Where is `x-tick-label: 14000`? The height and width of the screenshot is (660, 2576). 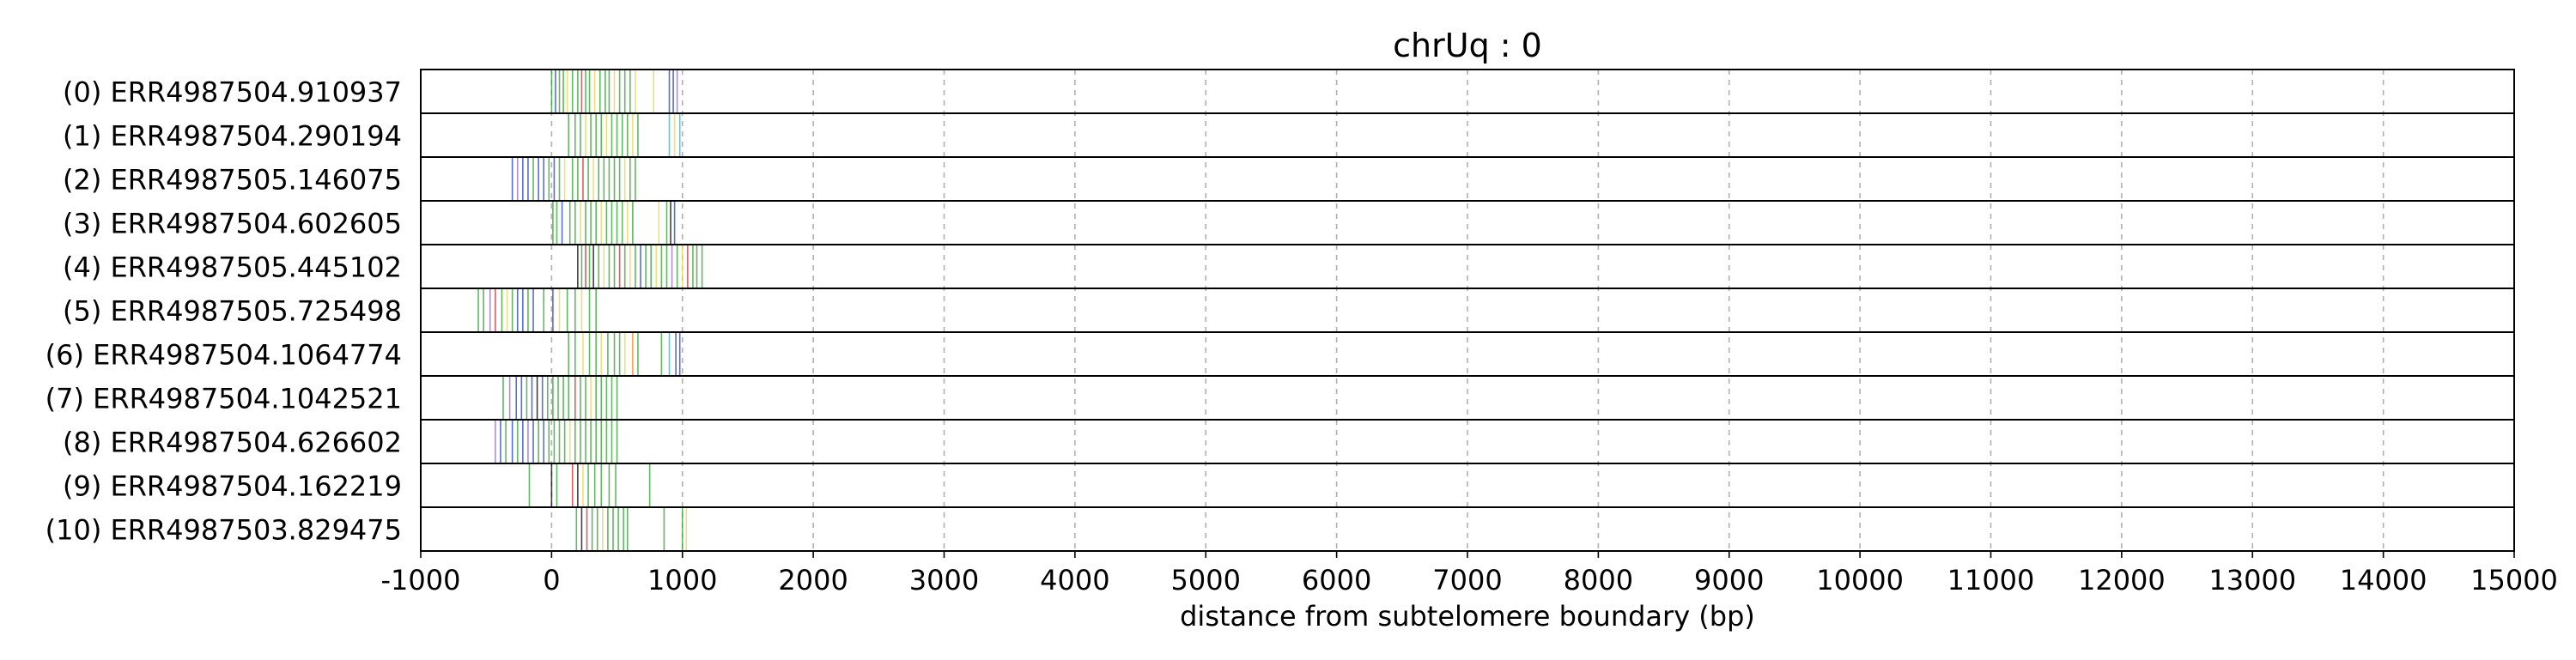
x-tick-label: 14000 is located at coordinates (2383, 580).